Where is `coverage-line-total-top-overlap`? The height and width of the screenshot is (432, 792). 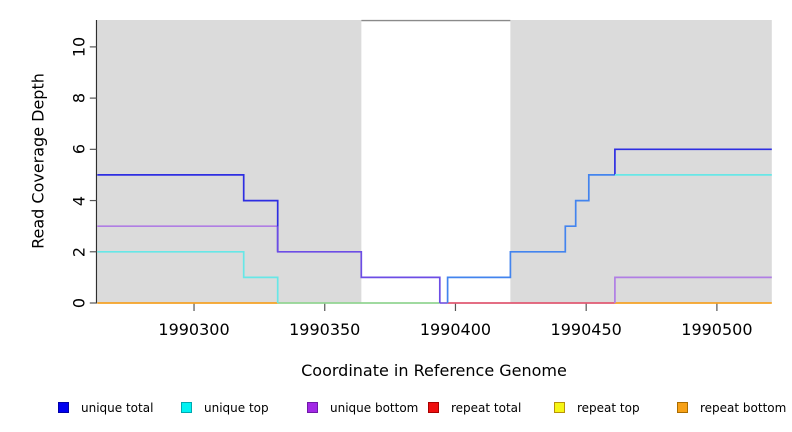
coverage-line-total-top-overlap is located at coordinates (530, 238).